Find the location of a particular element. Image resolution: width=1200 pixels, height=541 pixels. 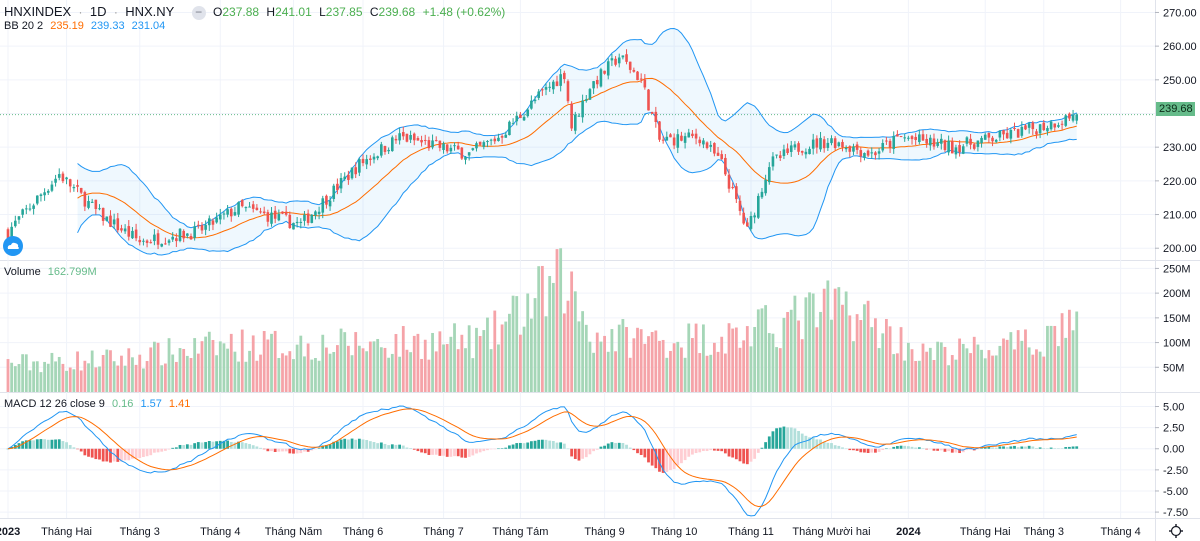

minus-circle-icon: − is located at coordinates (198, 12).